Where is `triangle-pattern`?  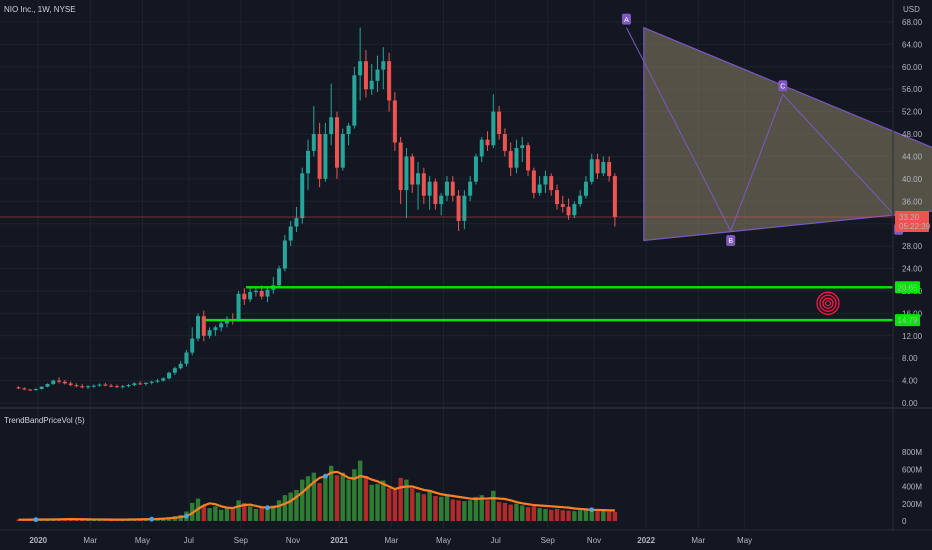
triangle-pattern is located at coordinates (787, 134).